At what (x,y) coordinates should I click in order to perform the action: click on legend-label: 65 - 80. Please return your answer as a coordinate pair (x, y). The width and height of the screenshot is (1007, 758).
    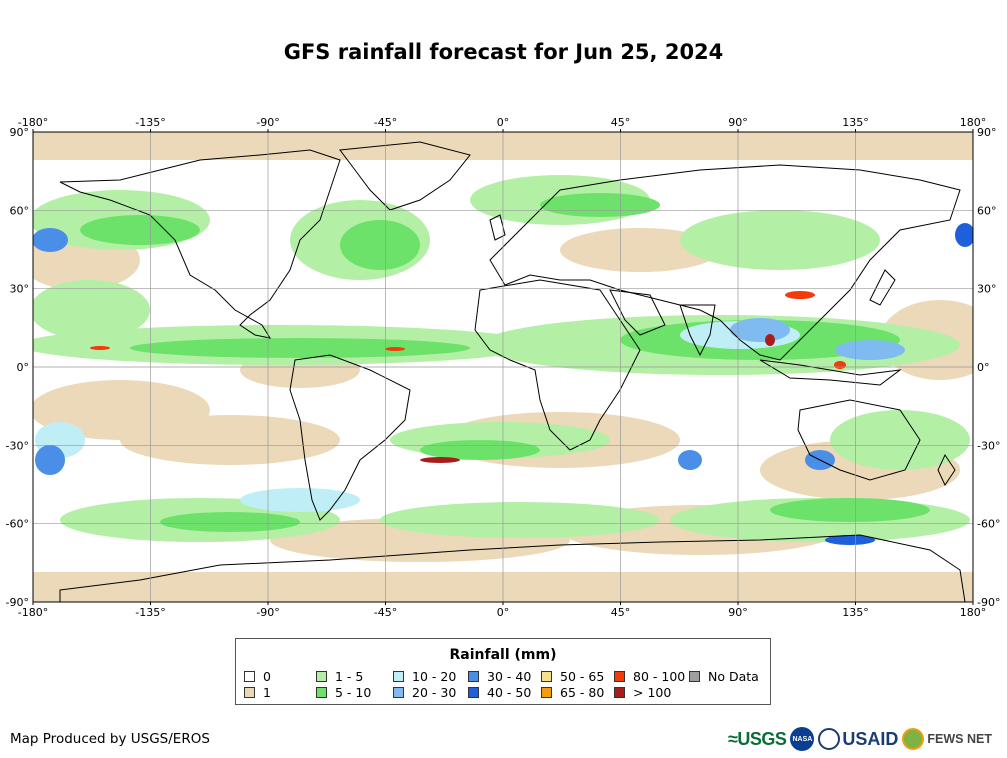
    Looking at the image, I should click on (582, 692).